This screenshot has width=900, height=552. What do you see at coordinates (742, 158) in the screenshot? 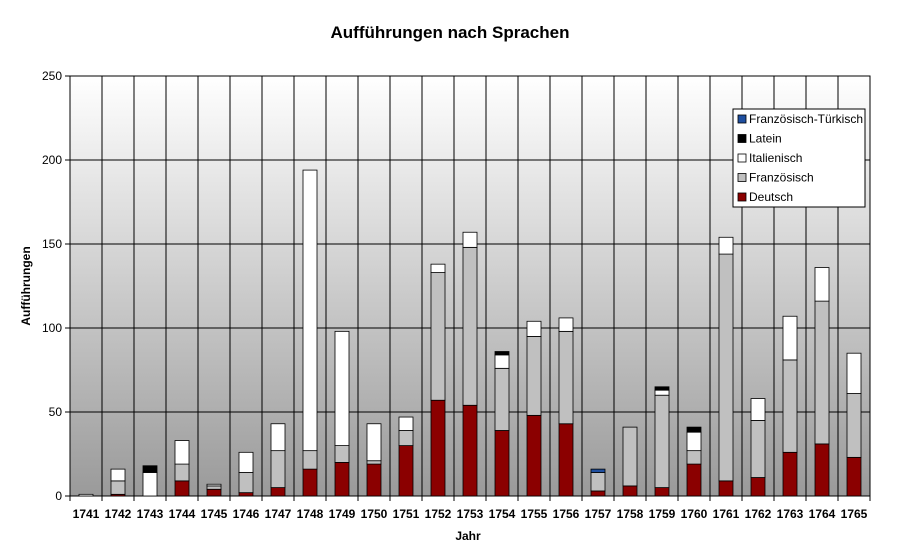
I see `legend-swatch-italienisch` at bounding box center [742, 158].